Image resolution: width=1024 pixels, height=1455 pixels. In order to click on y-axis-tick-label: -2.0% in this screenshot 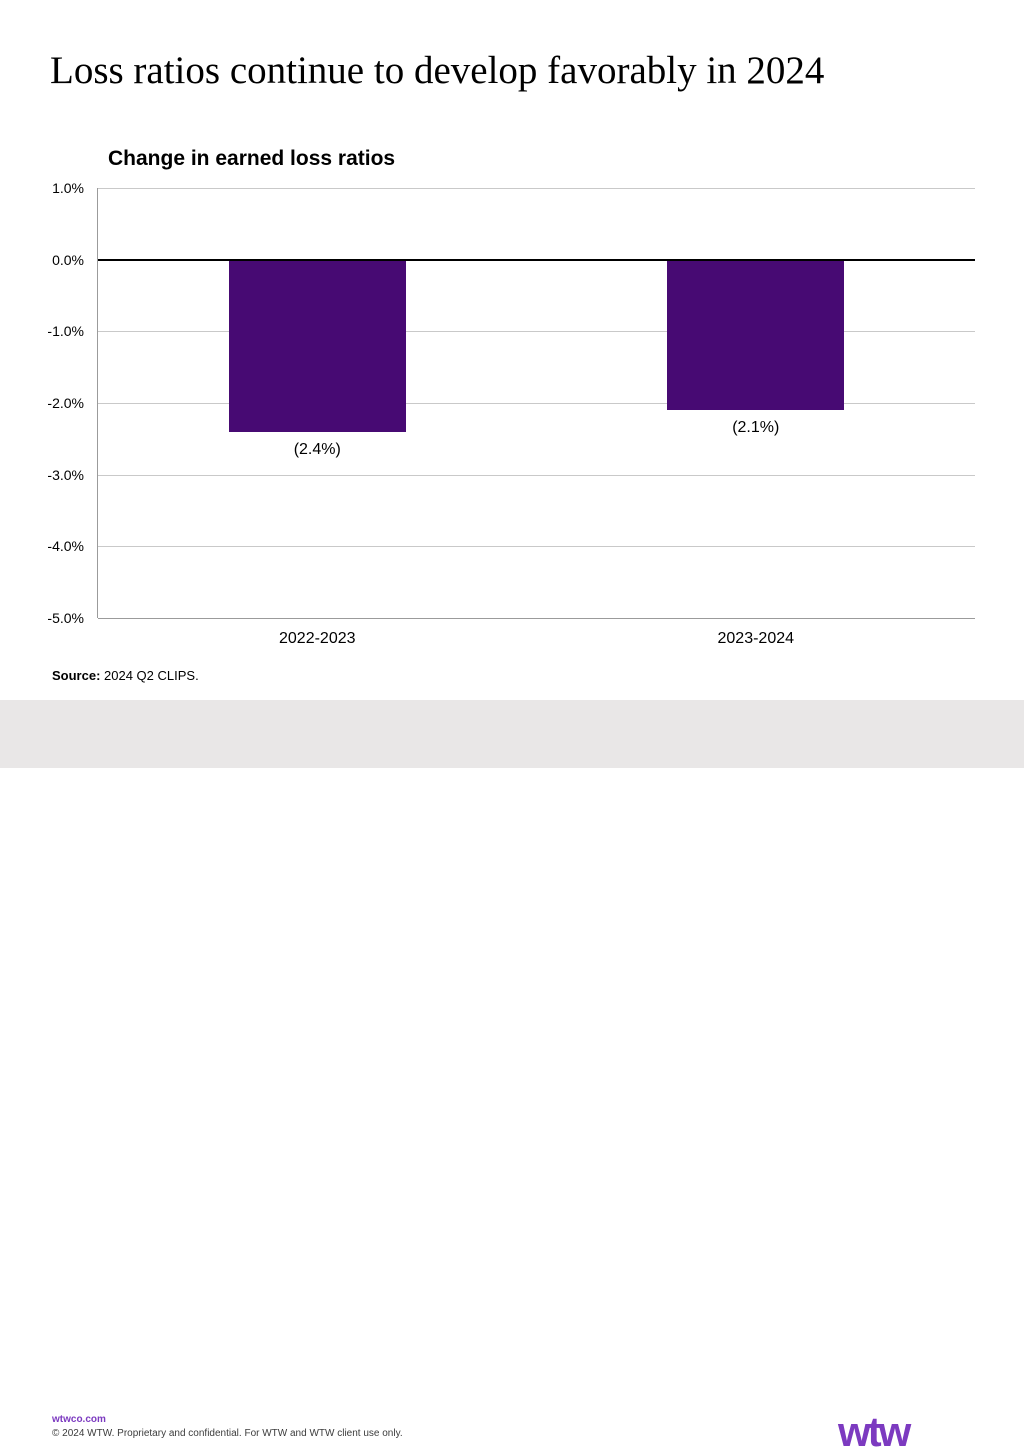, I will do `click(65, 403)`.